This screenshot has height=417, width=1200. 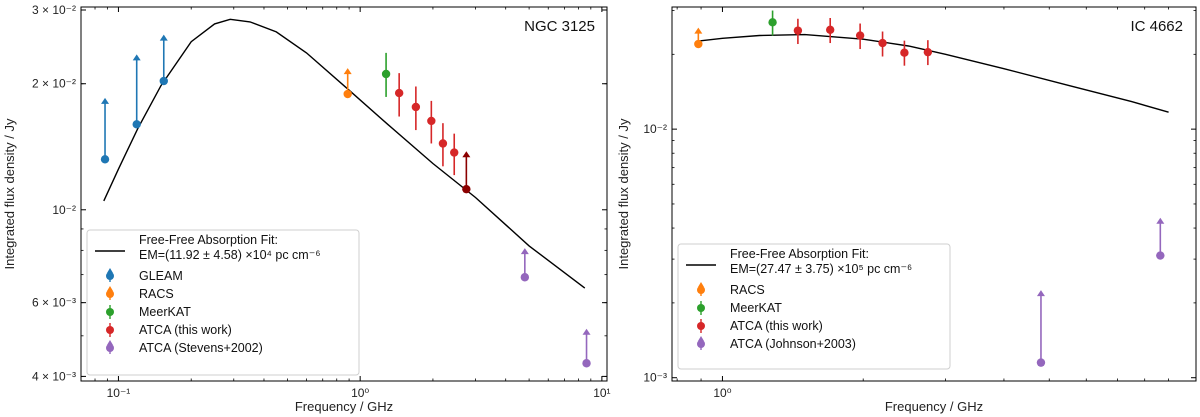 What do you see at coordinates (1156, 26) in the screenshot?
I see `panel-title: IC 4662` at bounding box center [1156, 26].